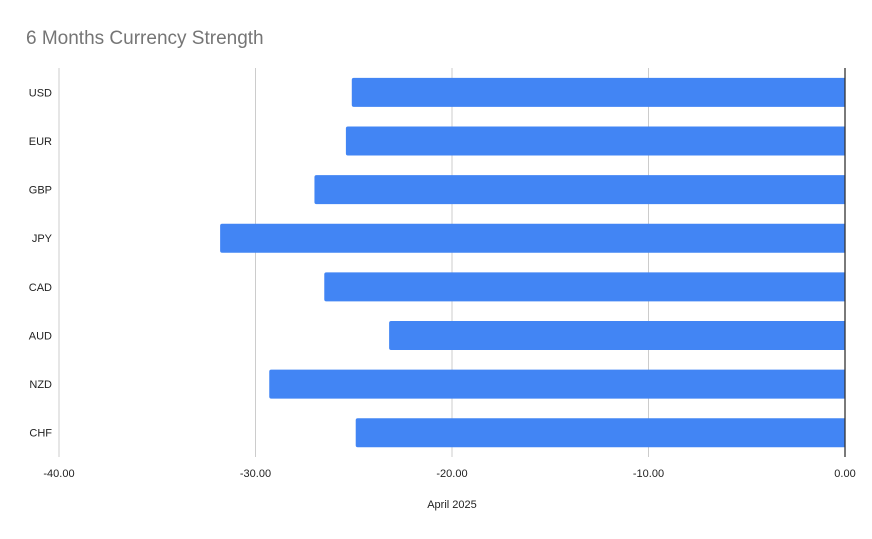  What do you see at coordinates (40, 385) in the screenshot?
I see `y-category-label: NZD` at bounding box center [40, 385].